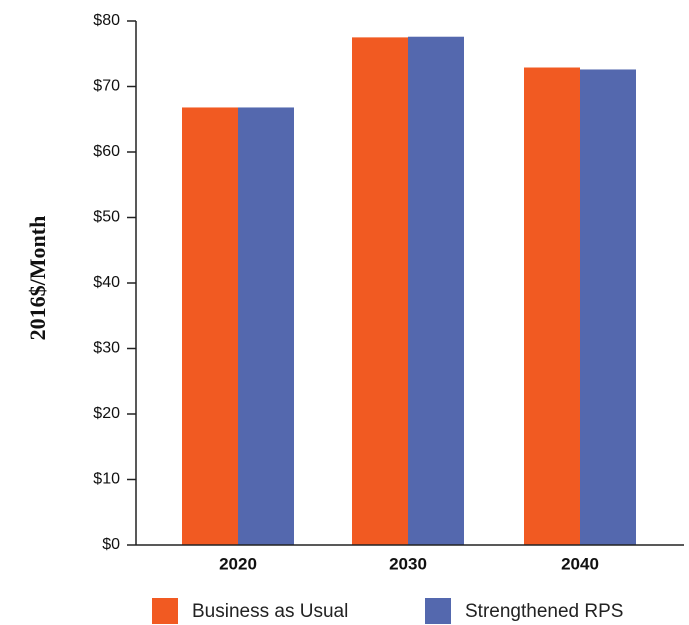 This screenshot has height=625, width=689. I want to click on y-axis: $0 $10 $20 $30 $40 $50 $60 $70 $80, so click(114, 282).